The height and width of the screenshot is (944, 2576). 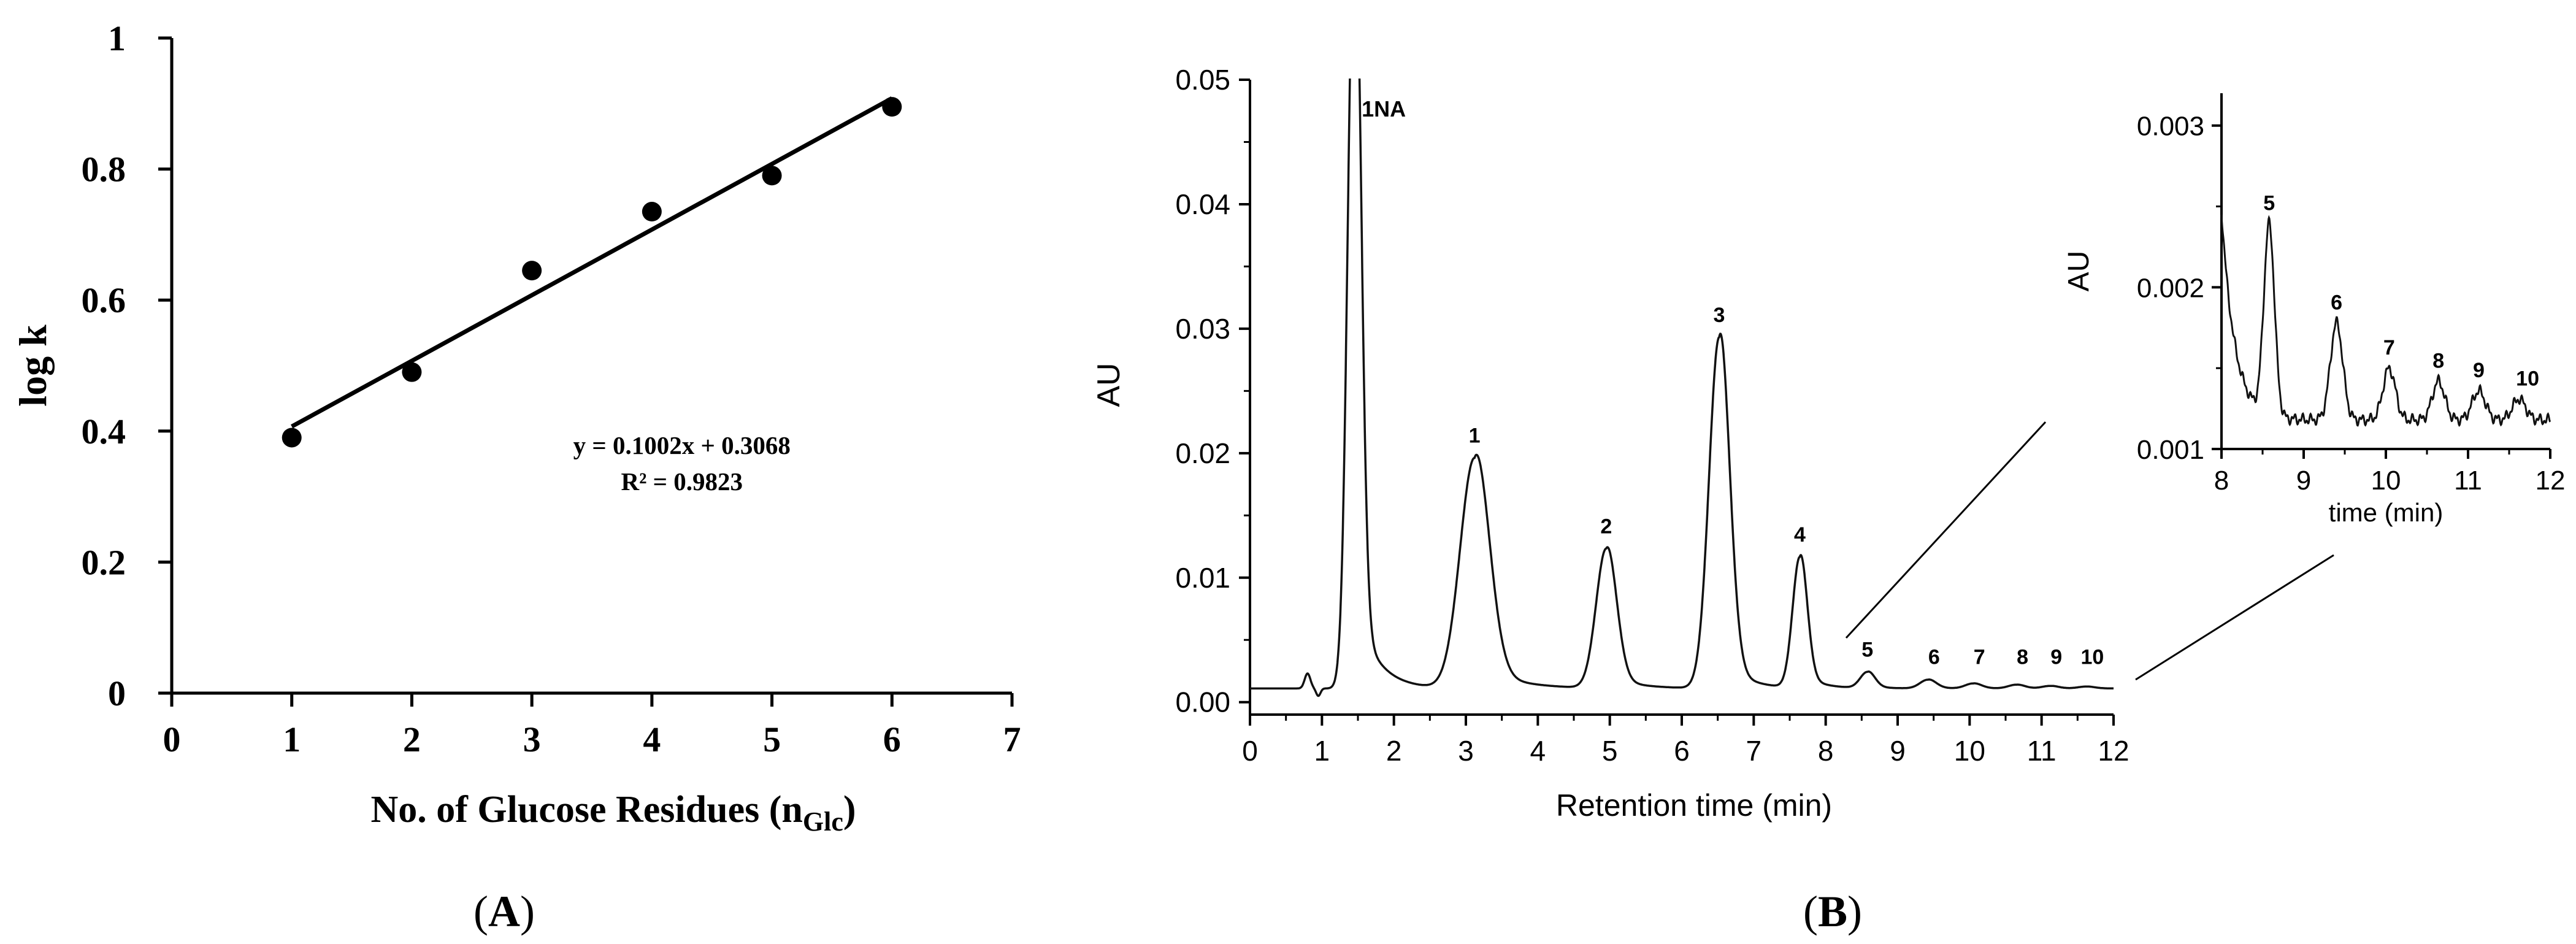 What do you see at coordinates (682, 445) in the screenshot?
I see `fit-equation: y = 0.1002x + 0.3068` at bounding box center [682, 445].